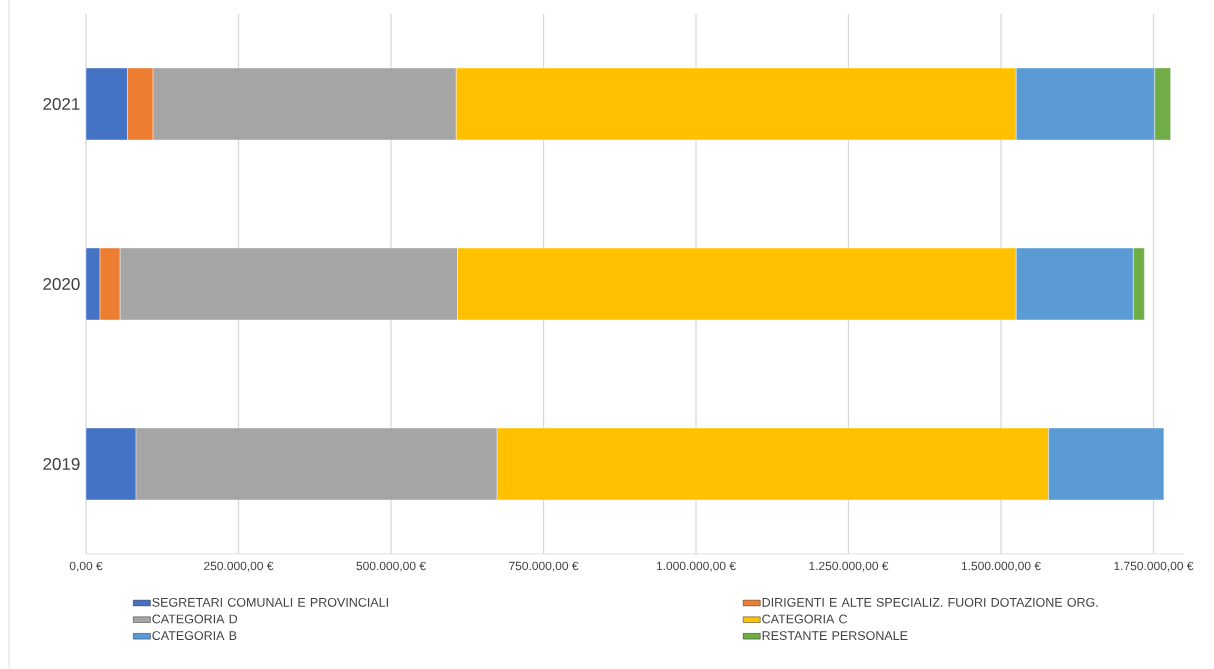  I want to click on x-tick-label: 750.000,00 €, so click(544, 566).